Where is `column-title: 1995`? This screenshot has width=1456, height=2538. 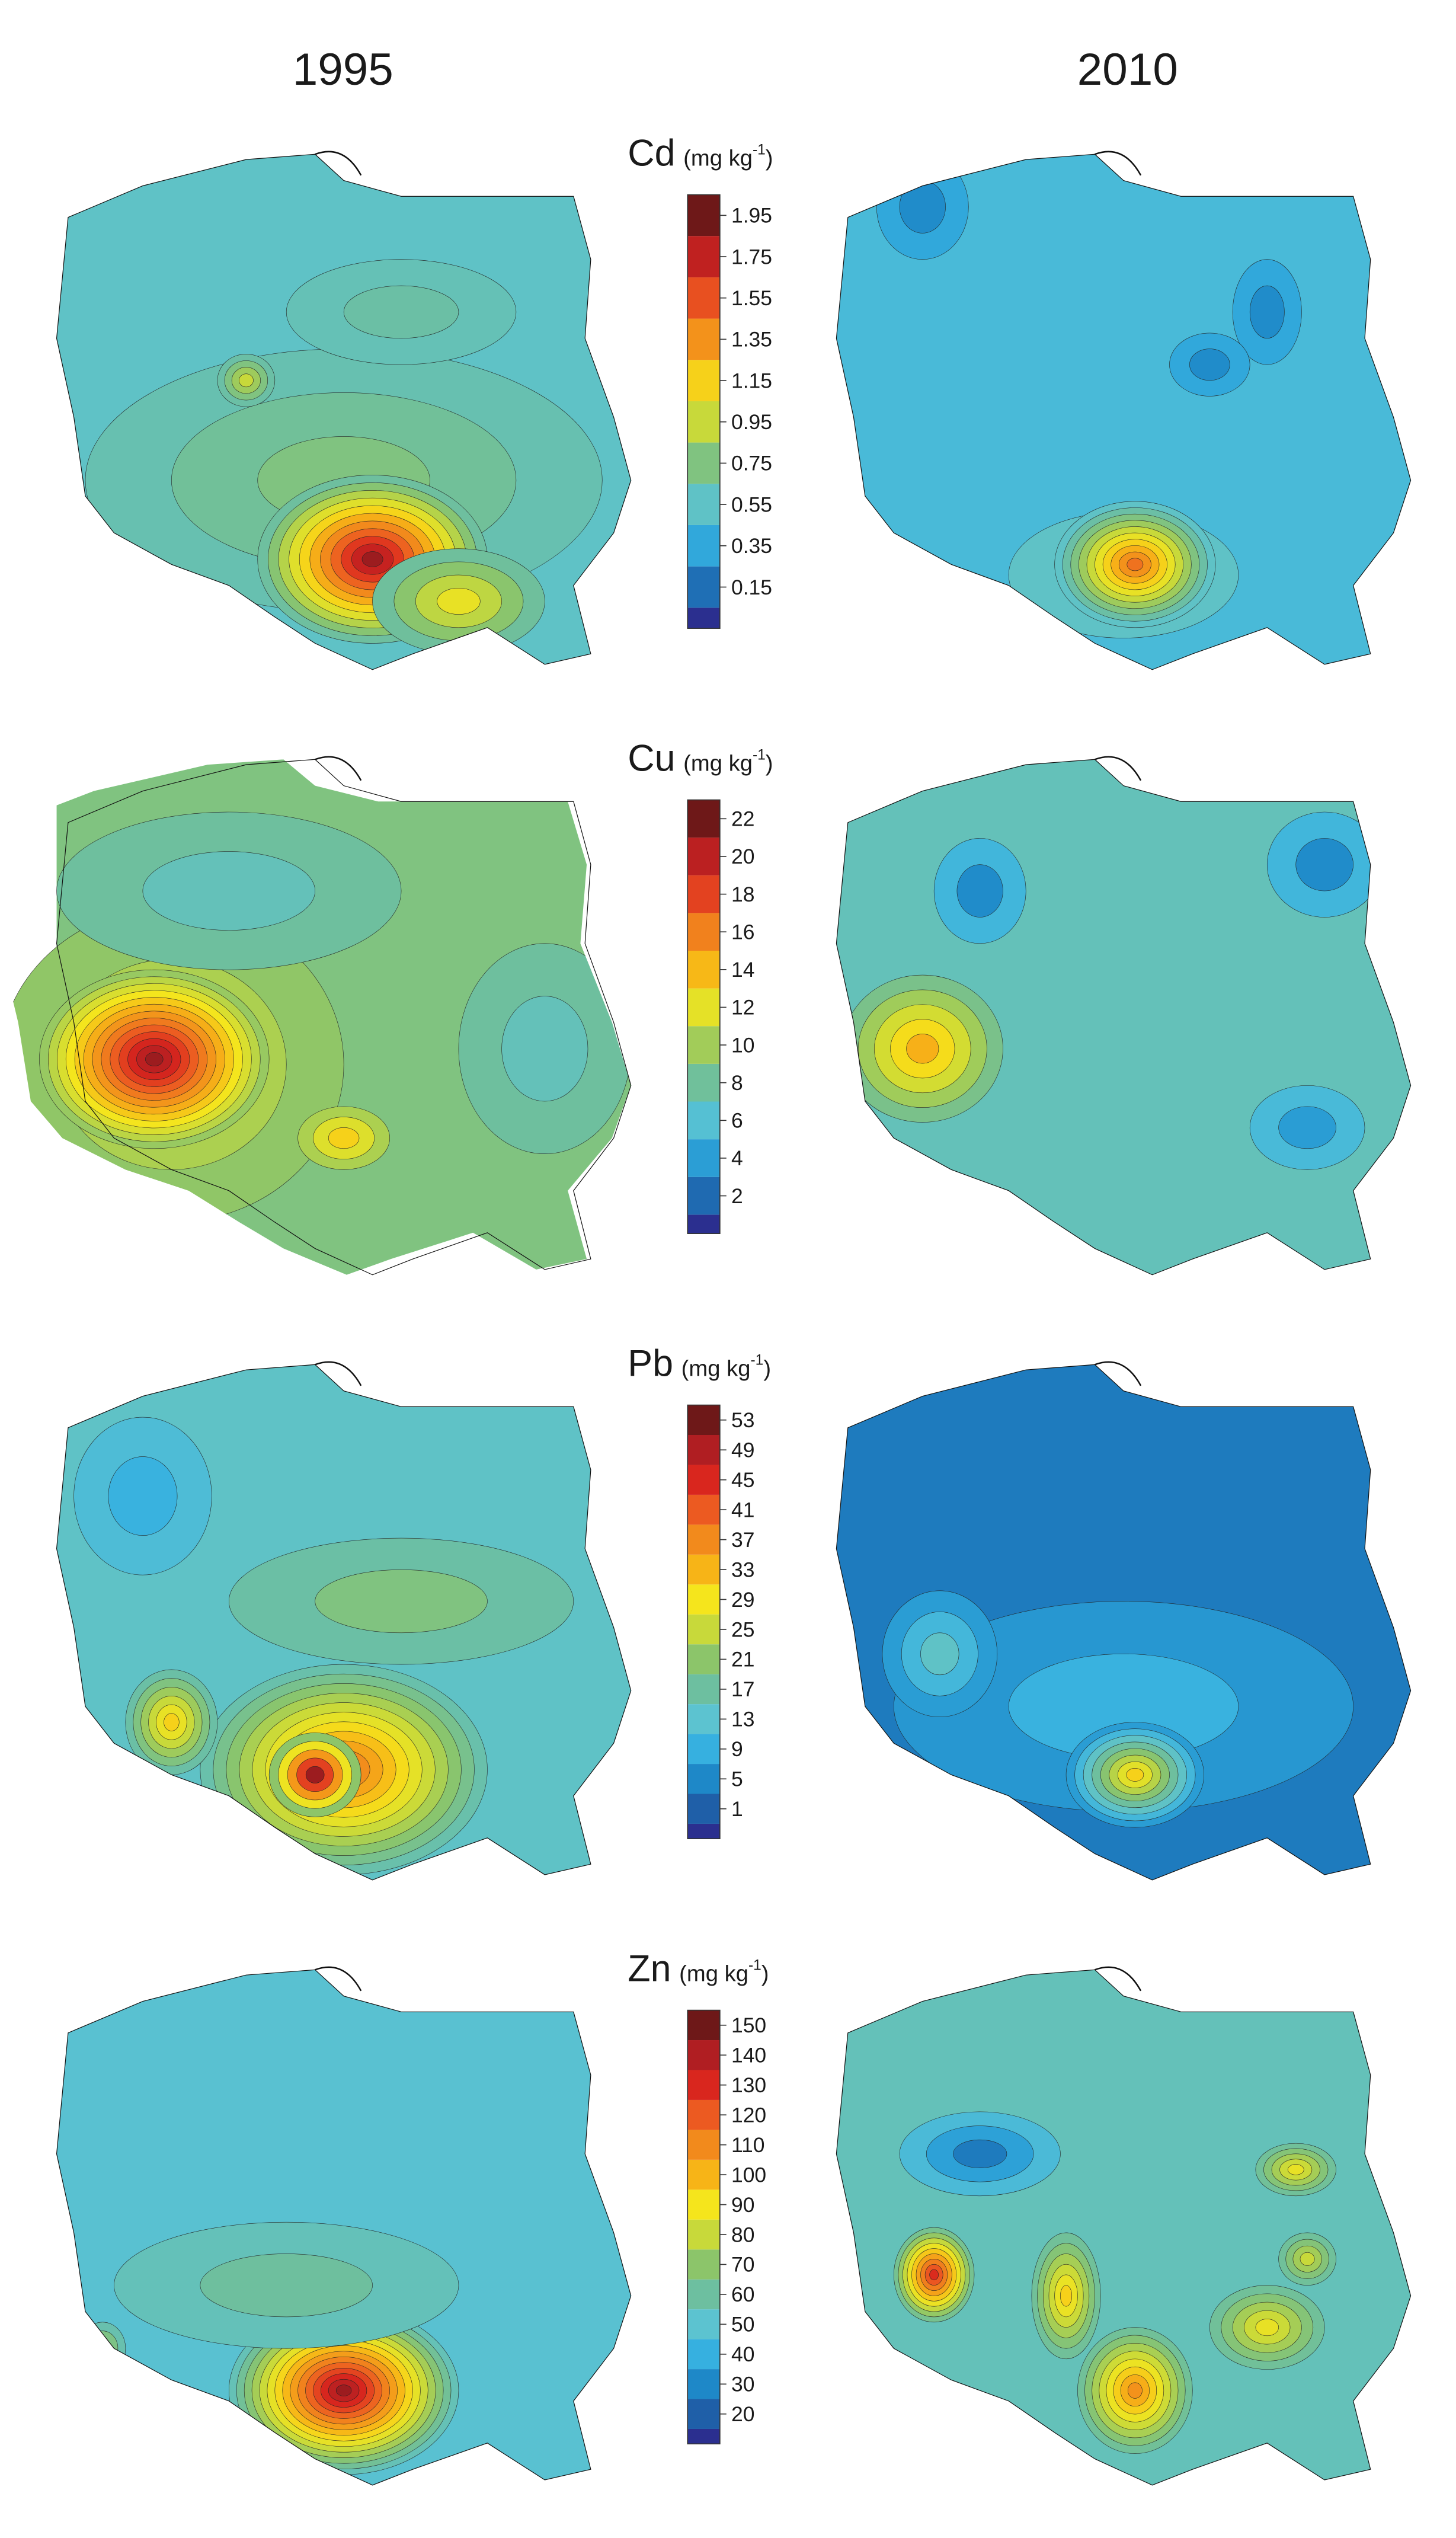
column-title: 1995 is located at coordinates (343, 69).